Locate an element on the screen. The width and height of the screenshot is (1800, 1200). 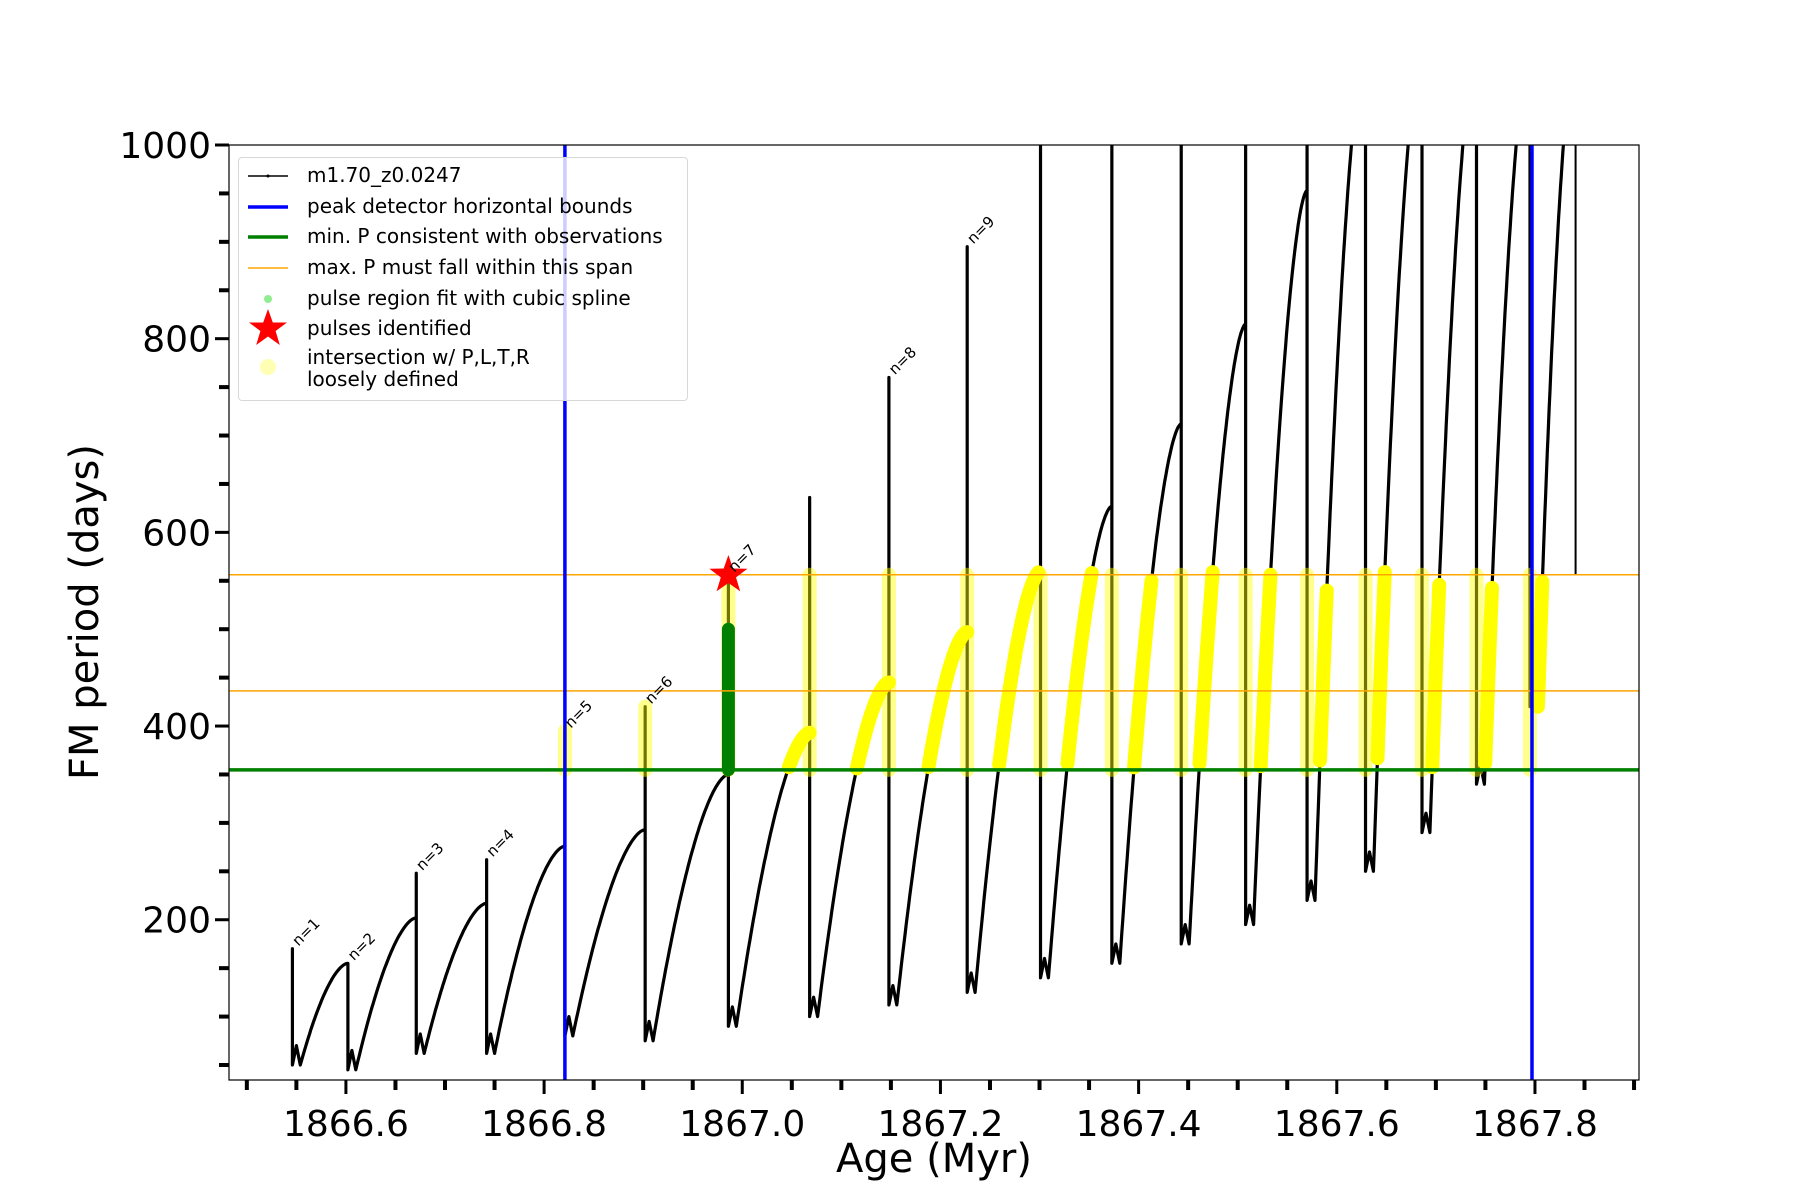
legend-item-min-p: min. P consistent with observations is located at coordinates (485, 236).